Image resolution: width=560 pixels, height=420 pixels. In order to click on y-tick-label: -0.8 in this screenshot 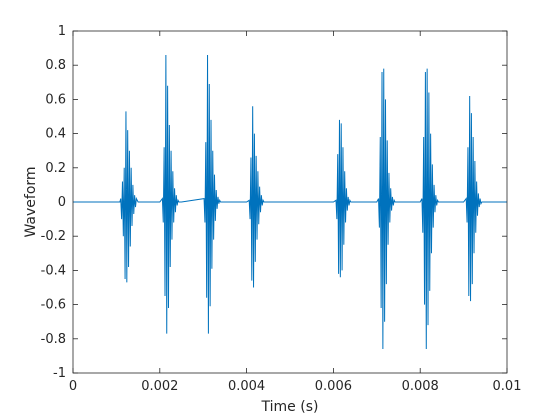, I will do `click(53, 339)`.